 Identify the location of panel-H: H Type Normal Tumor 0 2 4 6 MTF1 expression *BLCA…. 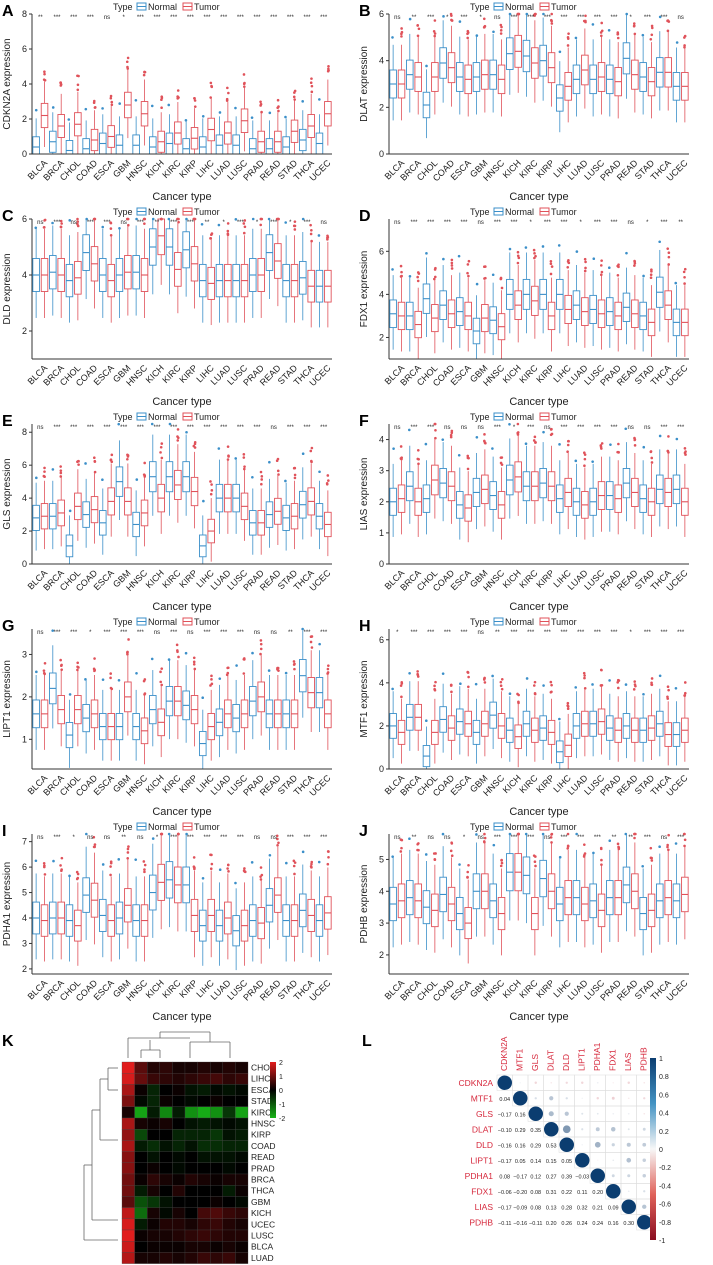
(524, 717).